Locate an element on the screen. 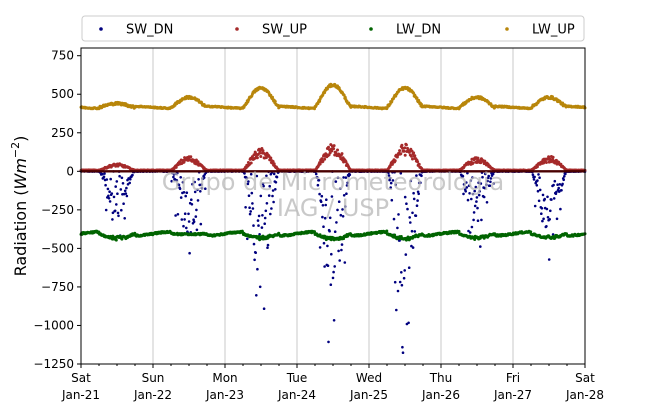 The height and width of the screenshot is (409, 650). y-tick-label-2: −750 is located at coordinates (57, 287).